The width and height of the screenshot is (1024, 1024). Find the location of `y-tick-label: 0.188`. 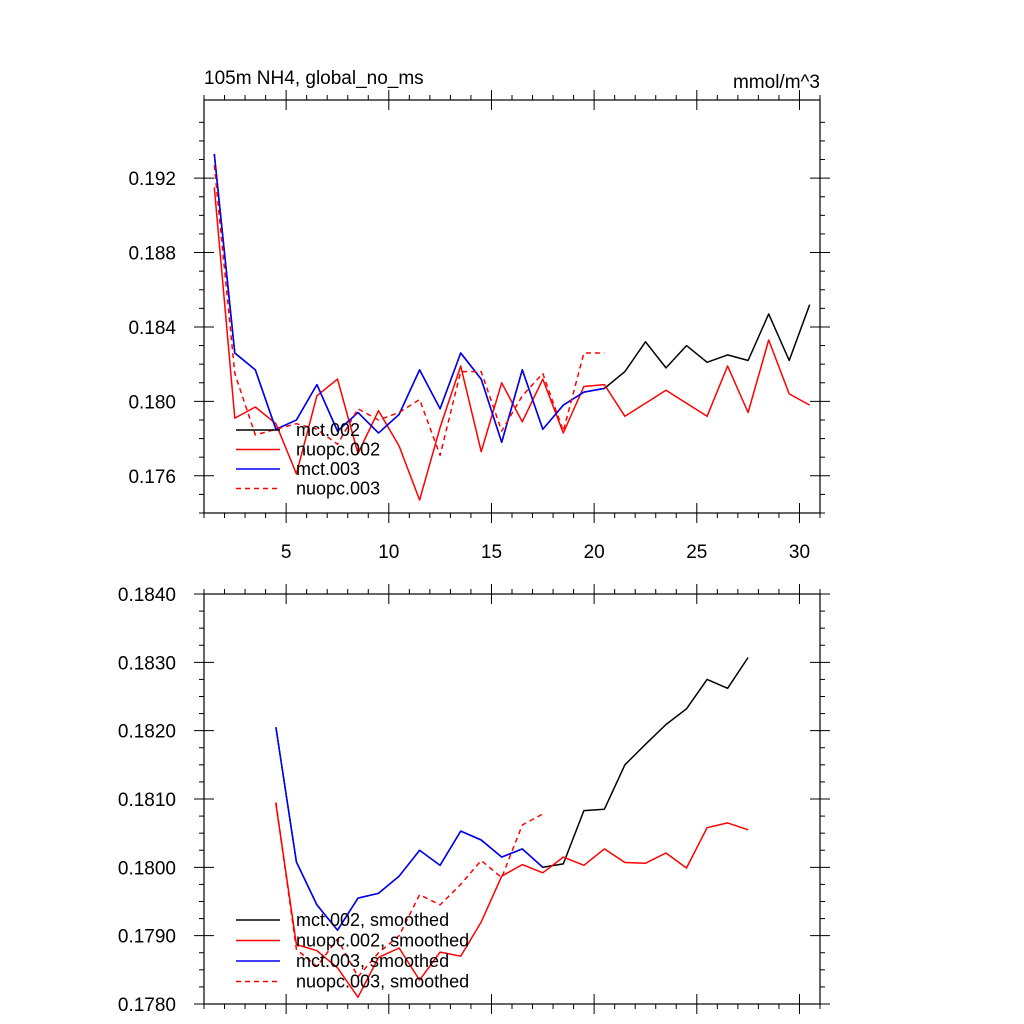

y-tick-label: 0.188 is located at coordinates (152, 254).